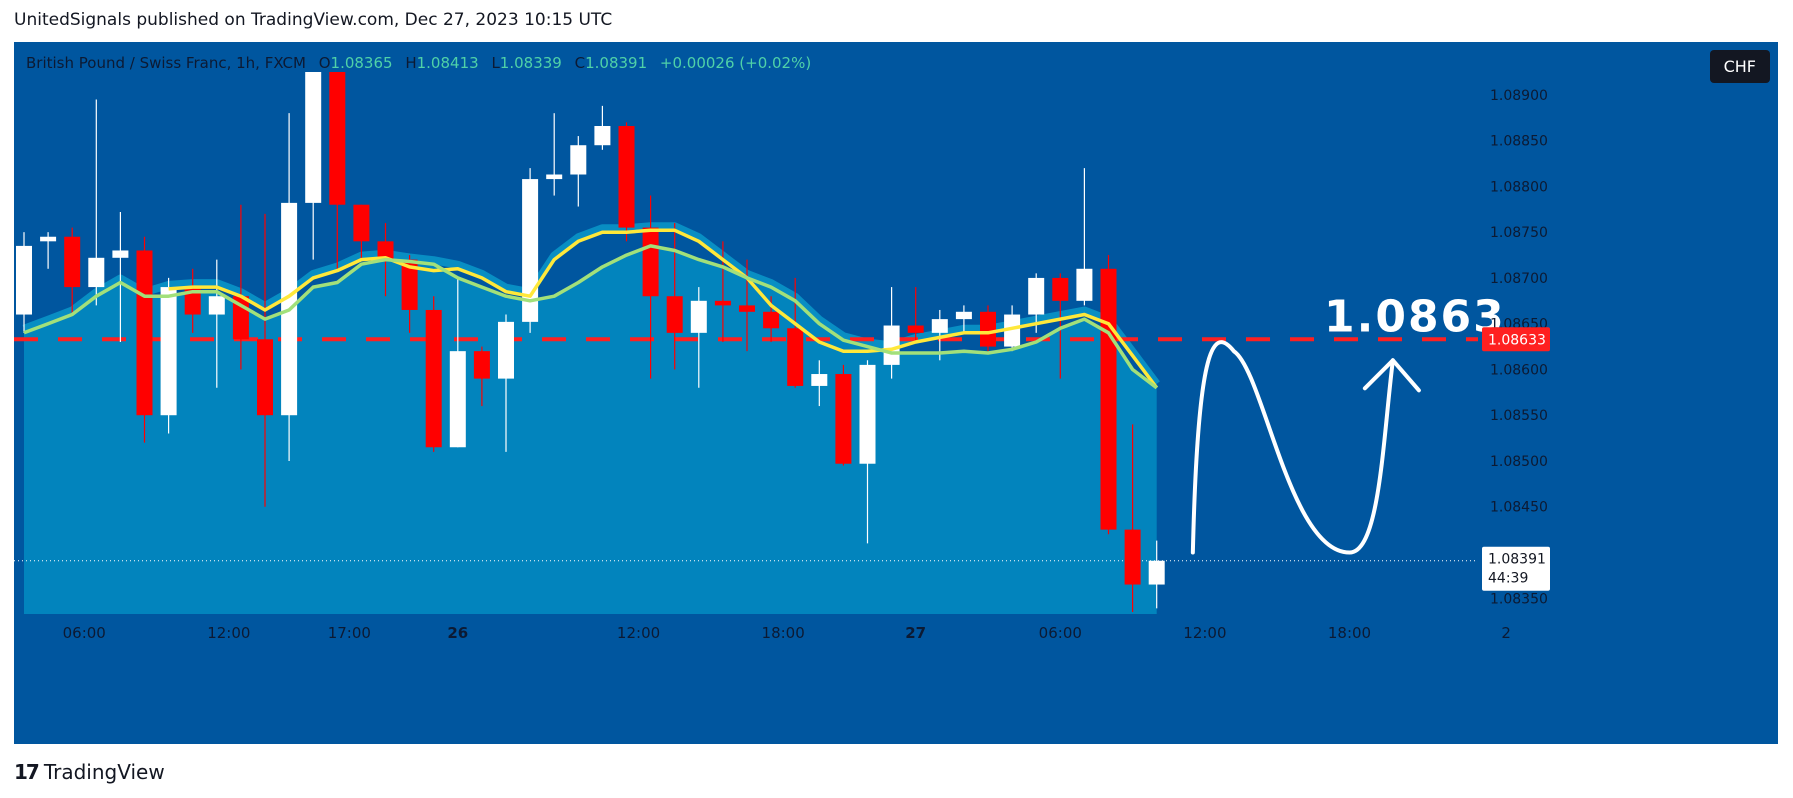 This screenshot has width=1793, height=798. What do you see at coordinates (495, 63) in the screenshot?
I see `low-key: L` at bounding box center [495, 63].